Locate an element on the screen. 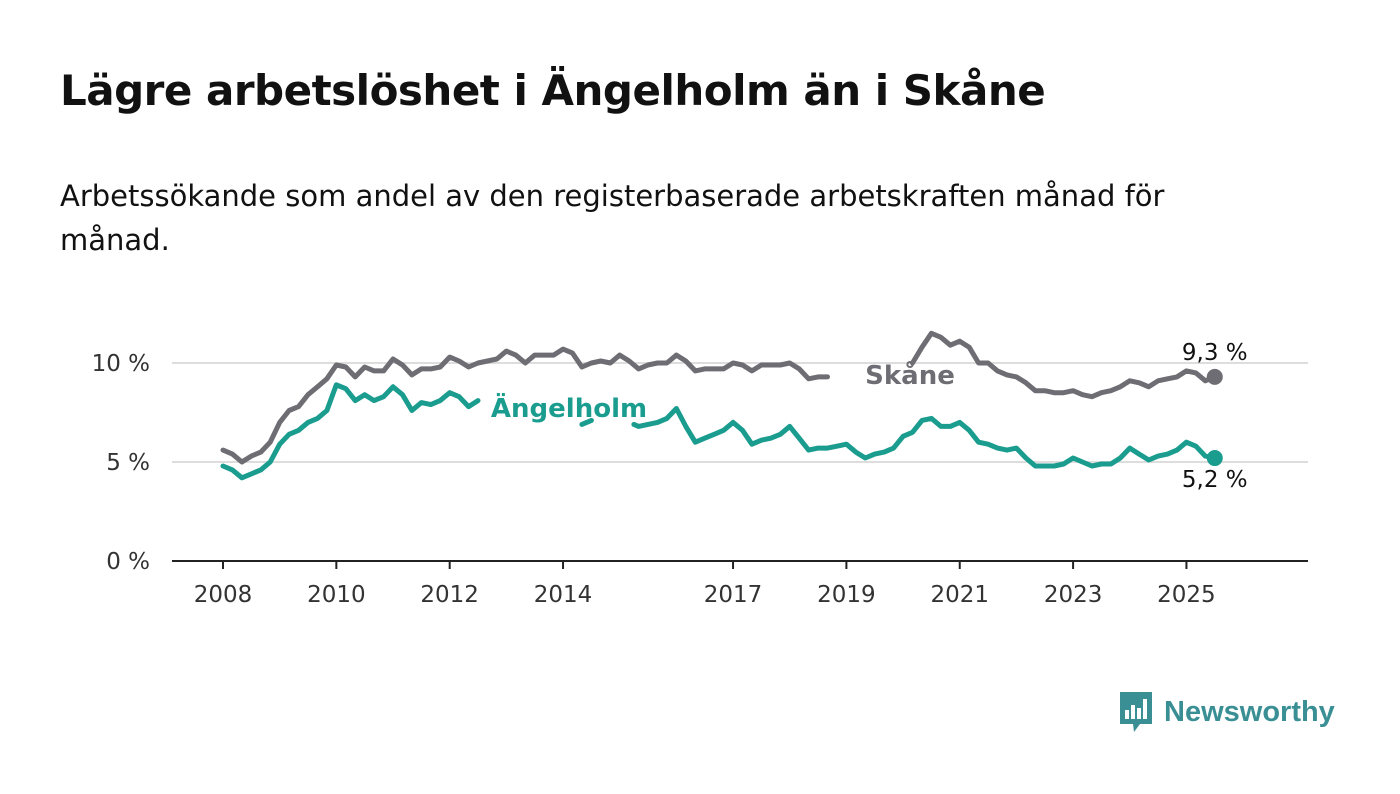  x-tick-label: 2019 is located at coordinates (846, 595).